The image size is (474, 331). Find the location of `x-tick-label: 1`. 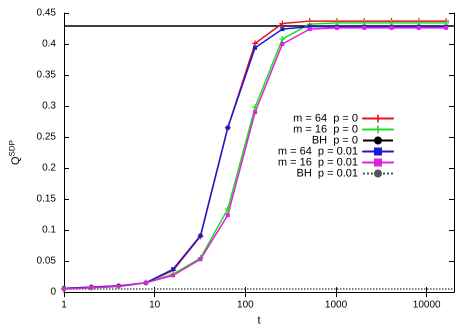

x-tick-label: 1 is located at coordinates (64, 305).